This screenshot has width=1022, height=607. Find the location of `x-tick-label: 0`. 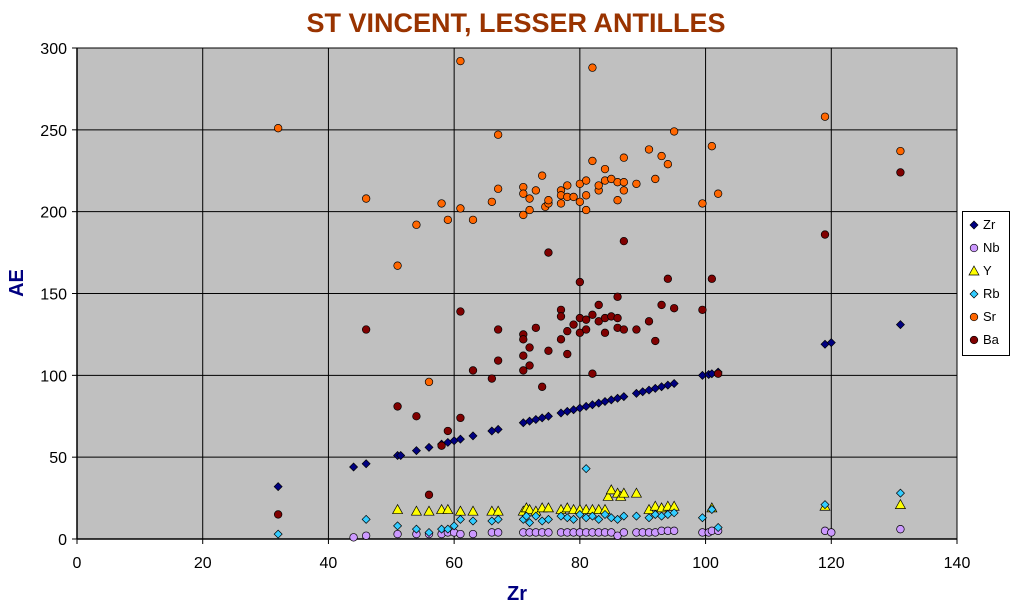

x-tick-label: 0 is located at coordinates (77, 563).